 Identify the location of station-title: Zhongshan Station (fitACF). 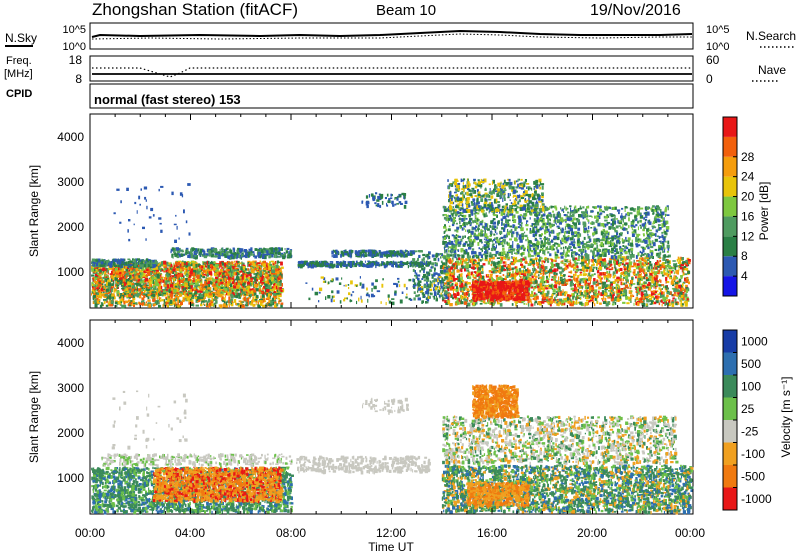
(195, 9).